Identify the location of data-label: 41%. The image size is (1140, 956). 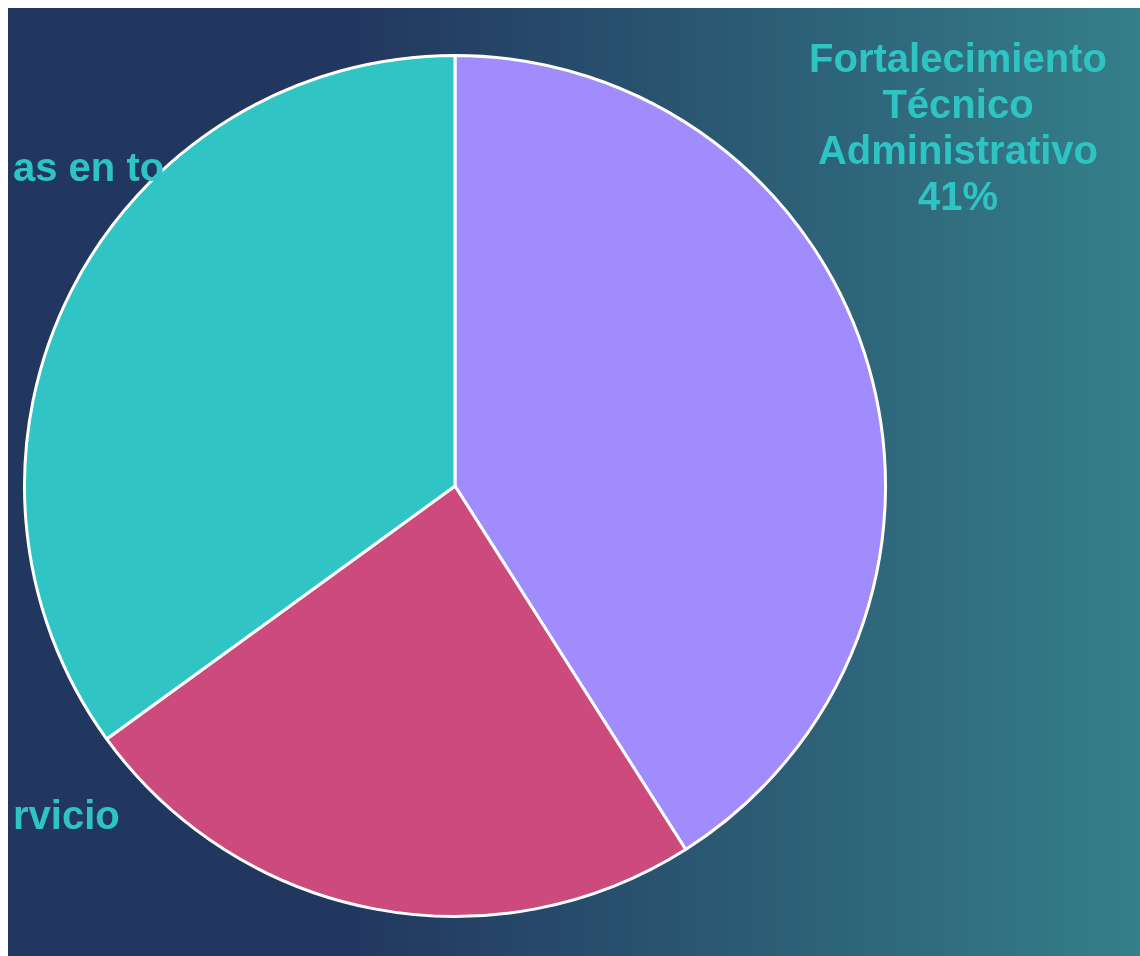
(958, 196).